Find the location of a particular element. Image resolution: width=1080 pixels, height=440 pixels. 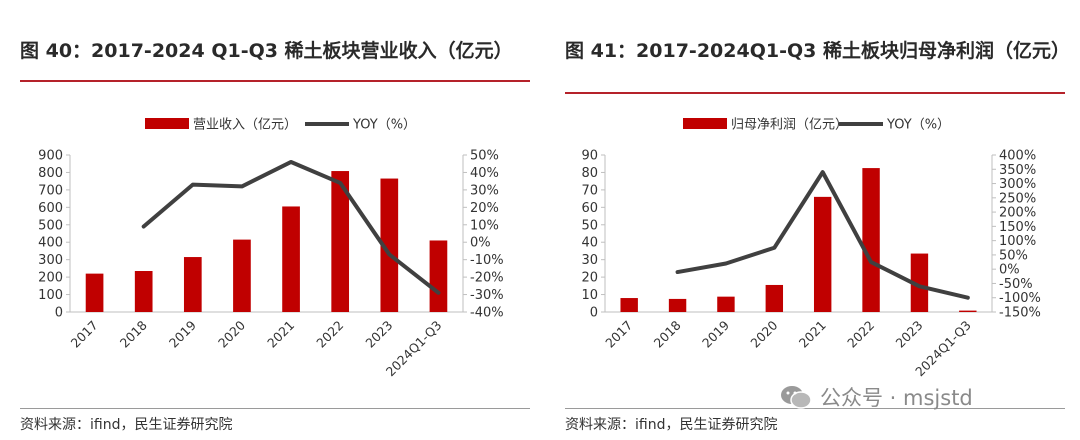

y-right-tick-label: 30% is located at coordinates (484, 190).